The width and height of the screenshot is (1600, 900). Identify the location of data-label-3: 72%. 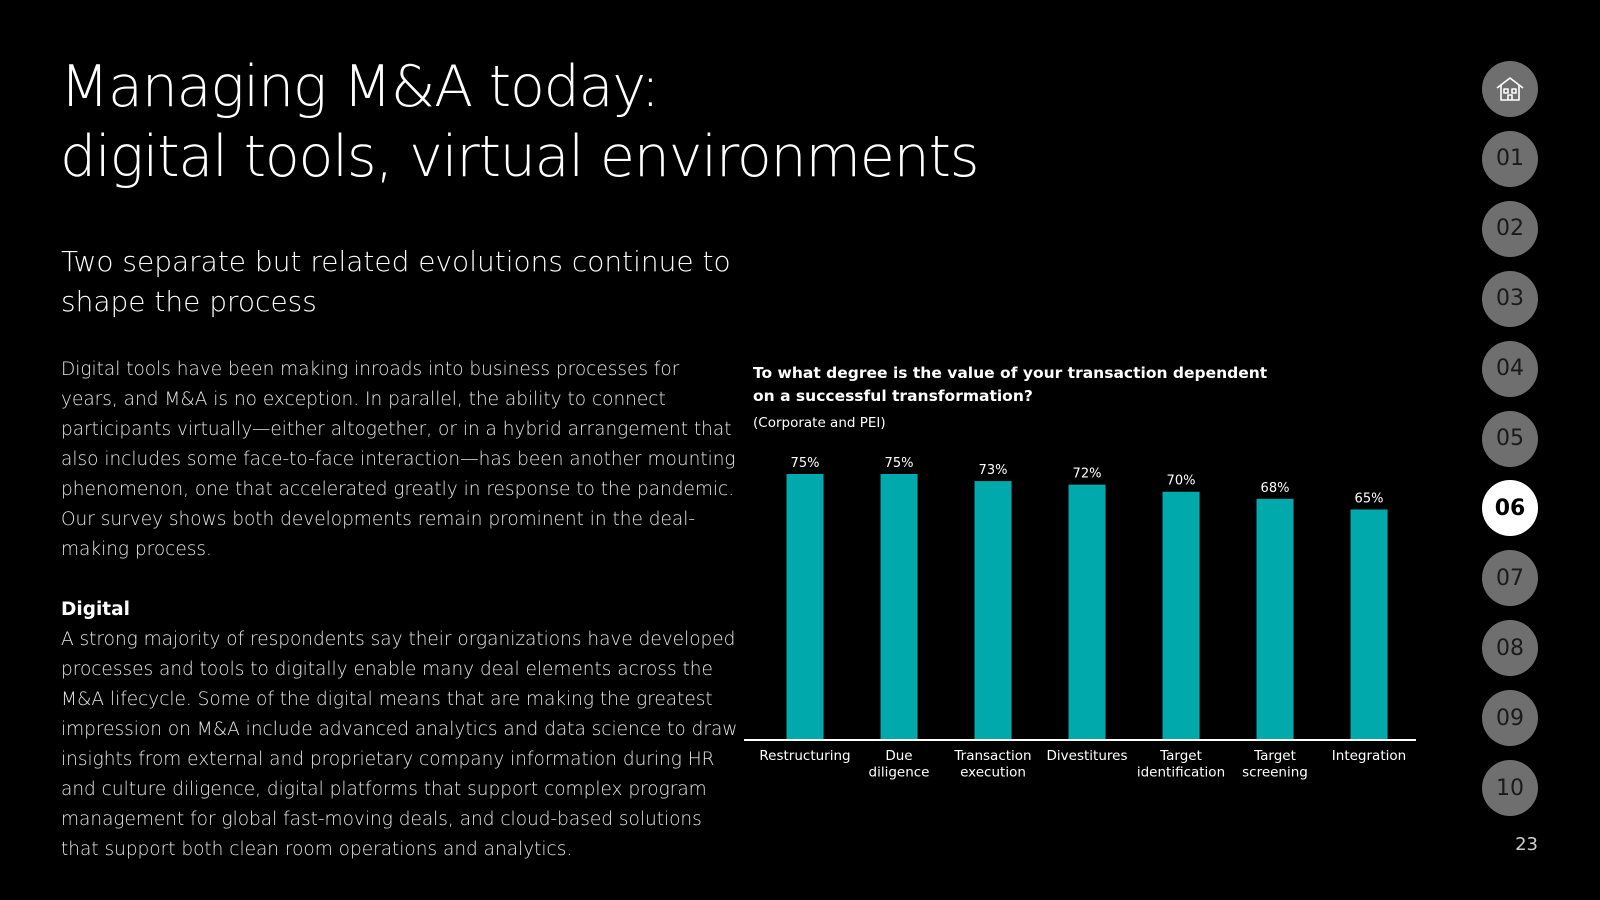
(1087, 474).